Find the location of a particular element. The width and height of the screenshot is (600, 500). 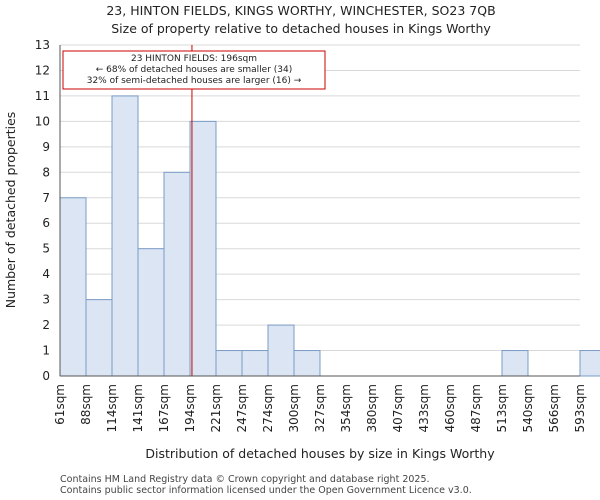

y-tick-label: 8 is located at coordinates (46, 172).